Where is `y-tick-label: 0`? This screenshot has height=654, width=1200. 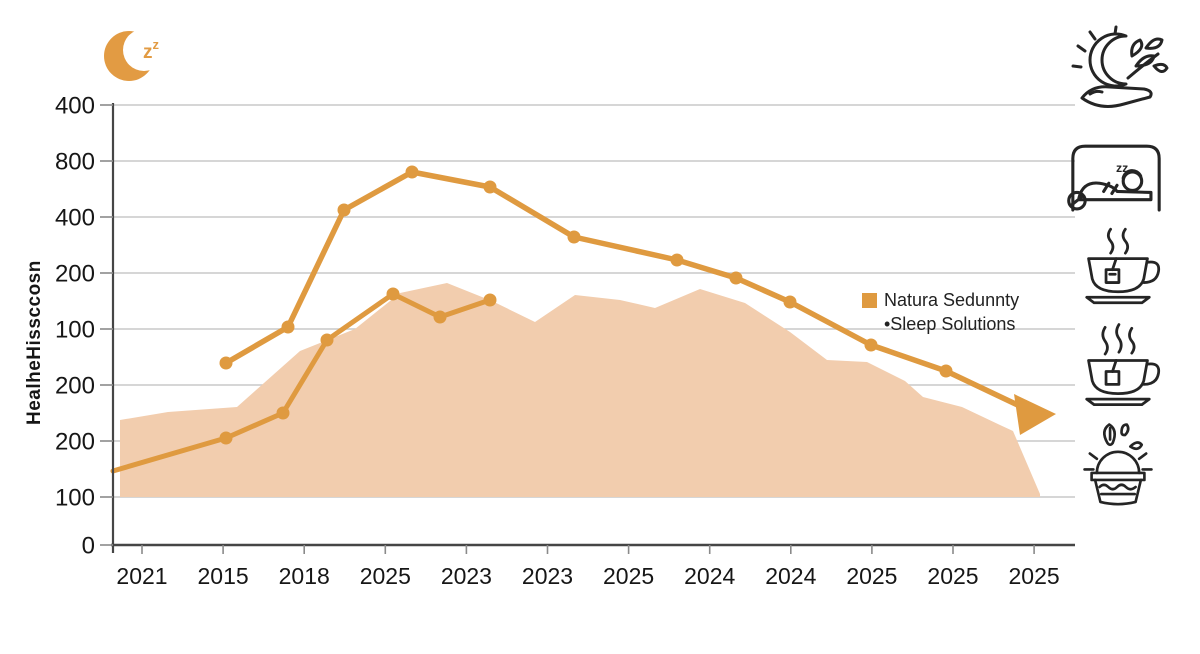
y-tick-label: 0 is located at coordinates (88, 546).